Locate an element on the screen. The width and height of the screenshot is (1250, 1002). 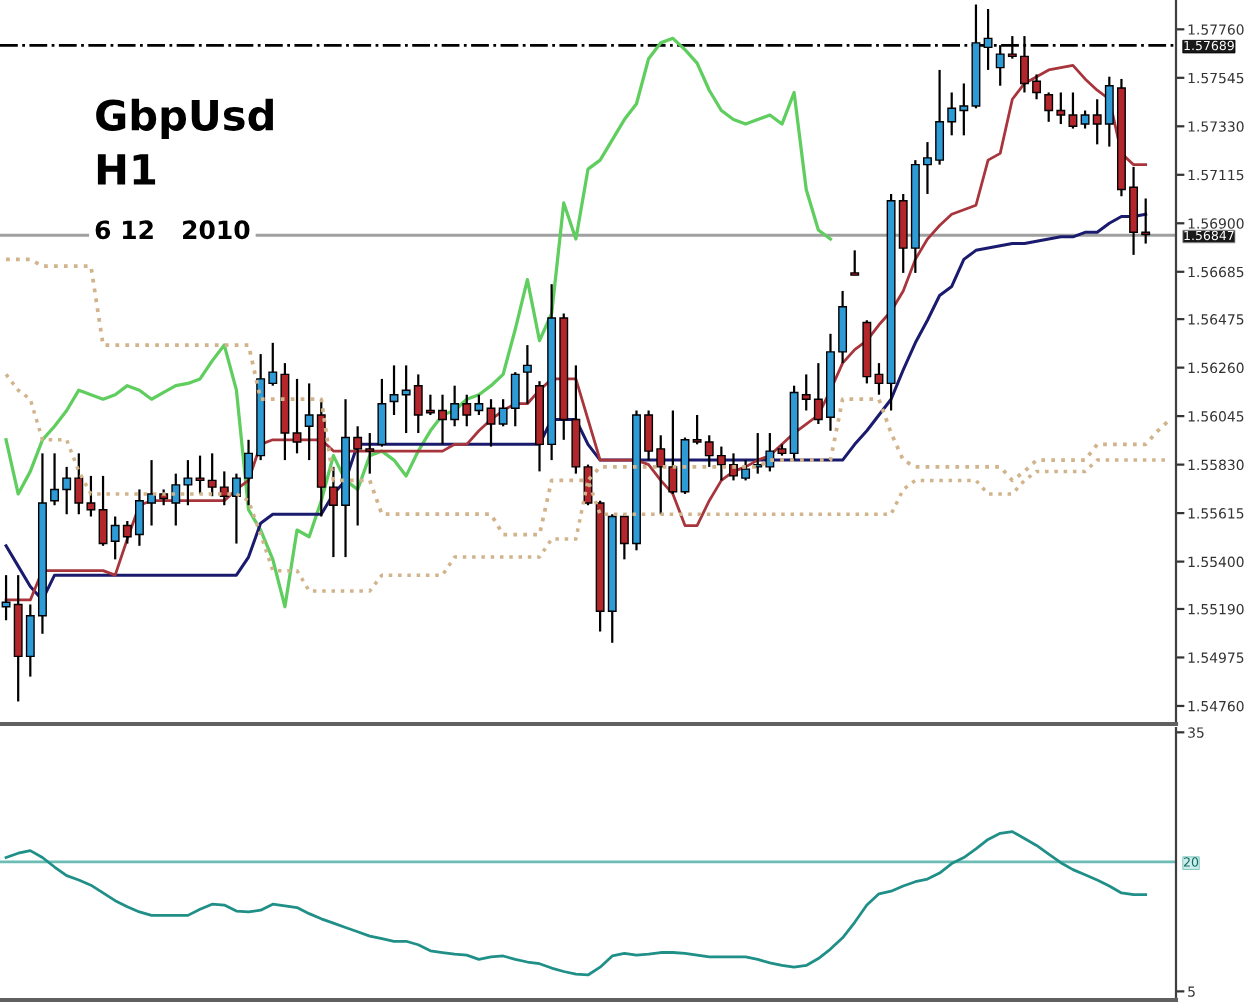
text: GbpUsd is located at coordinates (184, 118).